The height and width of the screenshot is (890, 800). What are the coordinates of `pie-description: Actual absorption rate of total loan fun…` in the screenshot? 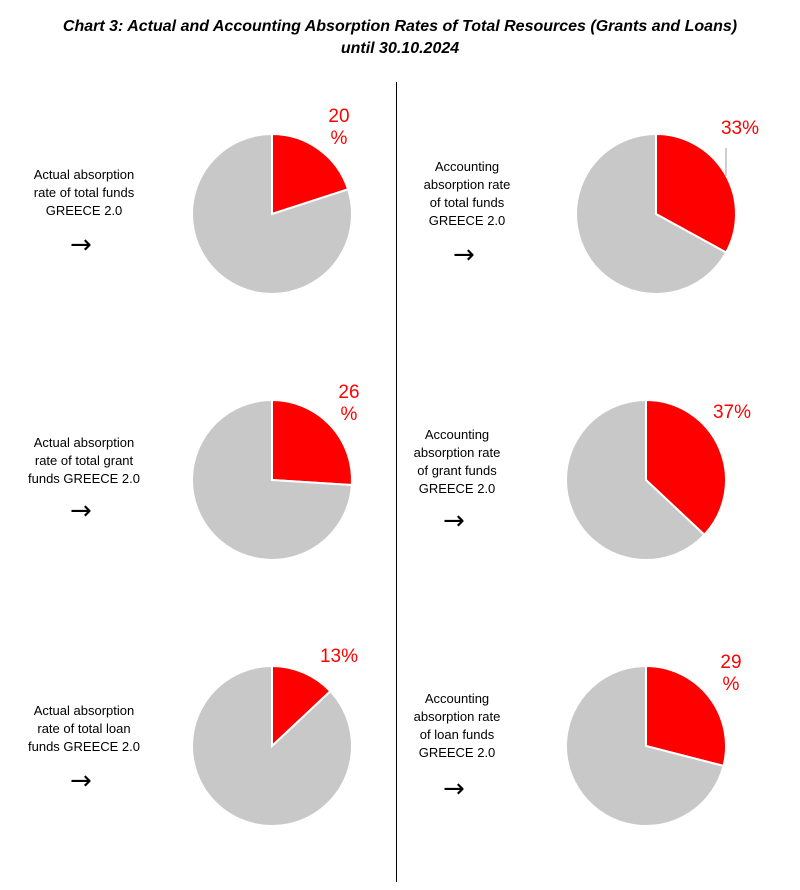 It's located at (84, 728).